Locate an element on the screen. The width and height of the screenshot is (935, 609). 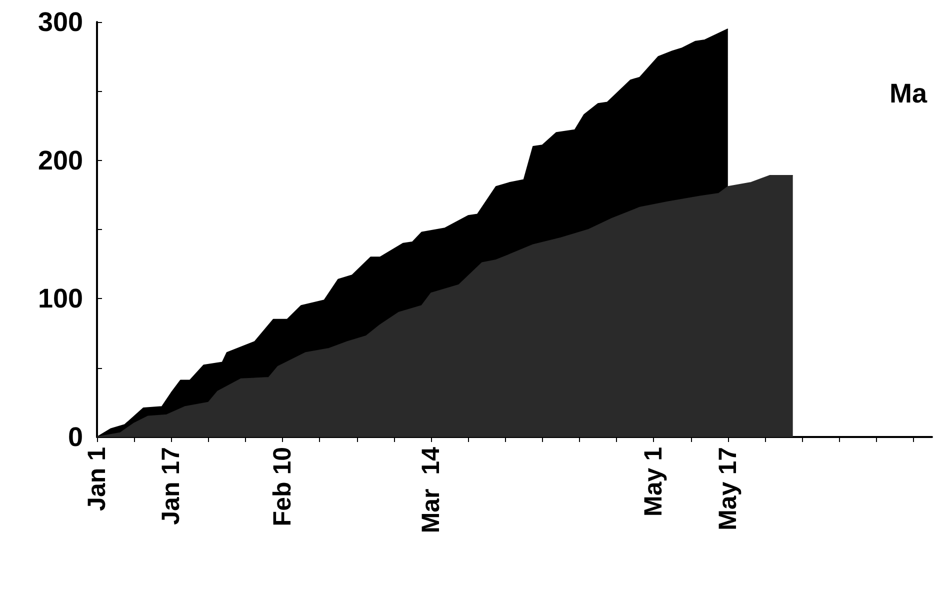
y-tick-label: 300 is located at coordinates (60, 22).